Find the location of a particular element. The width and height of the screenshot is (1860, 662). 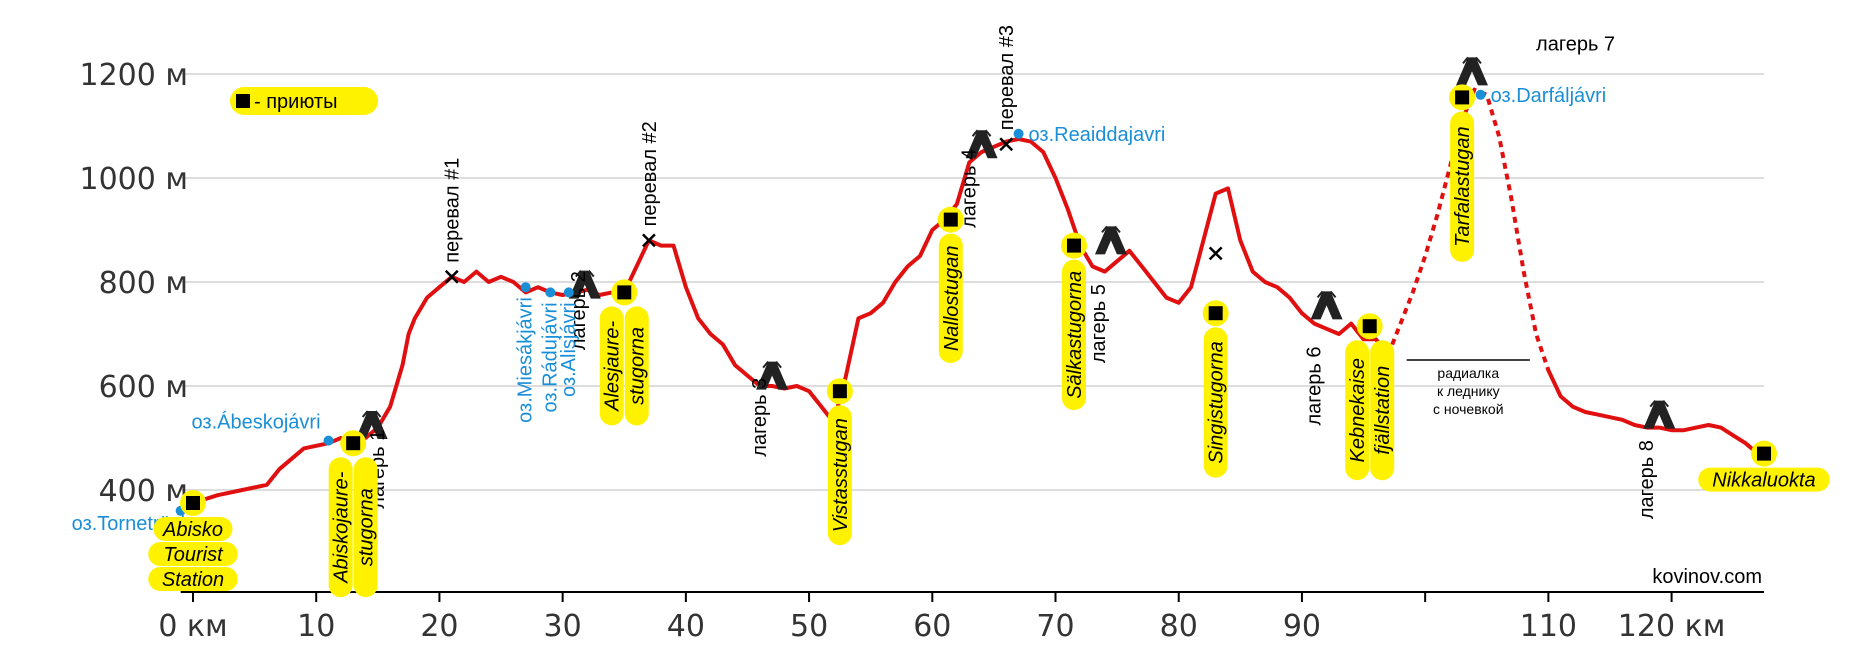

x-tick-label: 20 is located at coordinates (439, 626).